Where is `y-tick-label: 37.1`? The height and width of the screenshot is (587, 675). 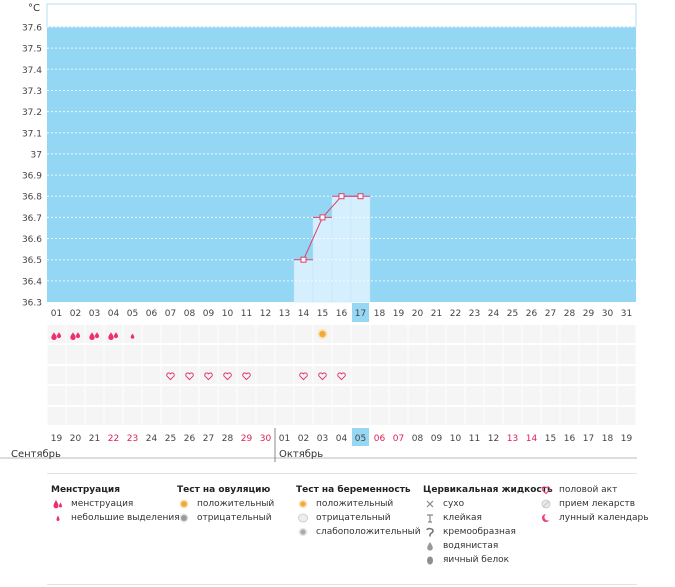 y-tick-label: 37.1 is located at coordinates (32, 134).